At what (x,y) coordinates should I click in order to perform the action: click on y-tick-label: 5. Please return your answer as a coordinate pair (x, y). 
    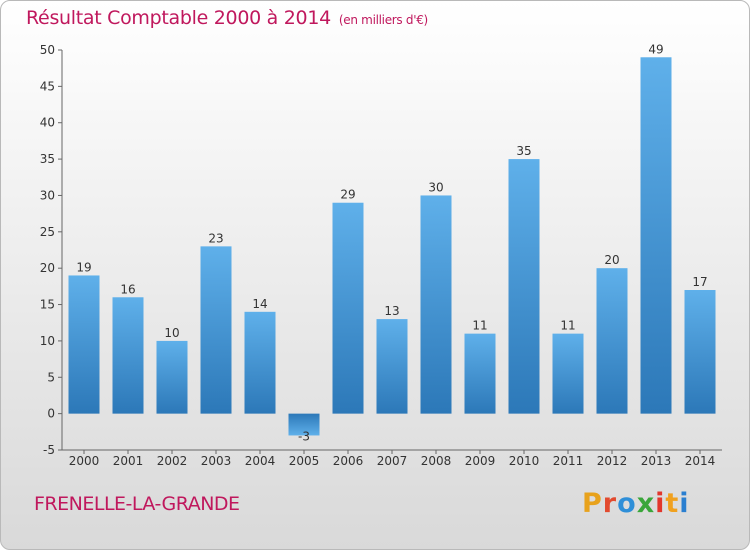
    Looking at the image, I should click on (51, 377).